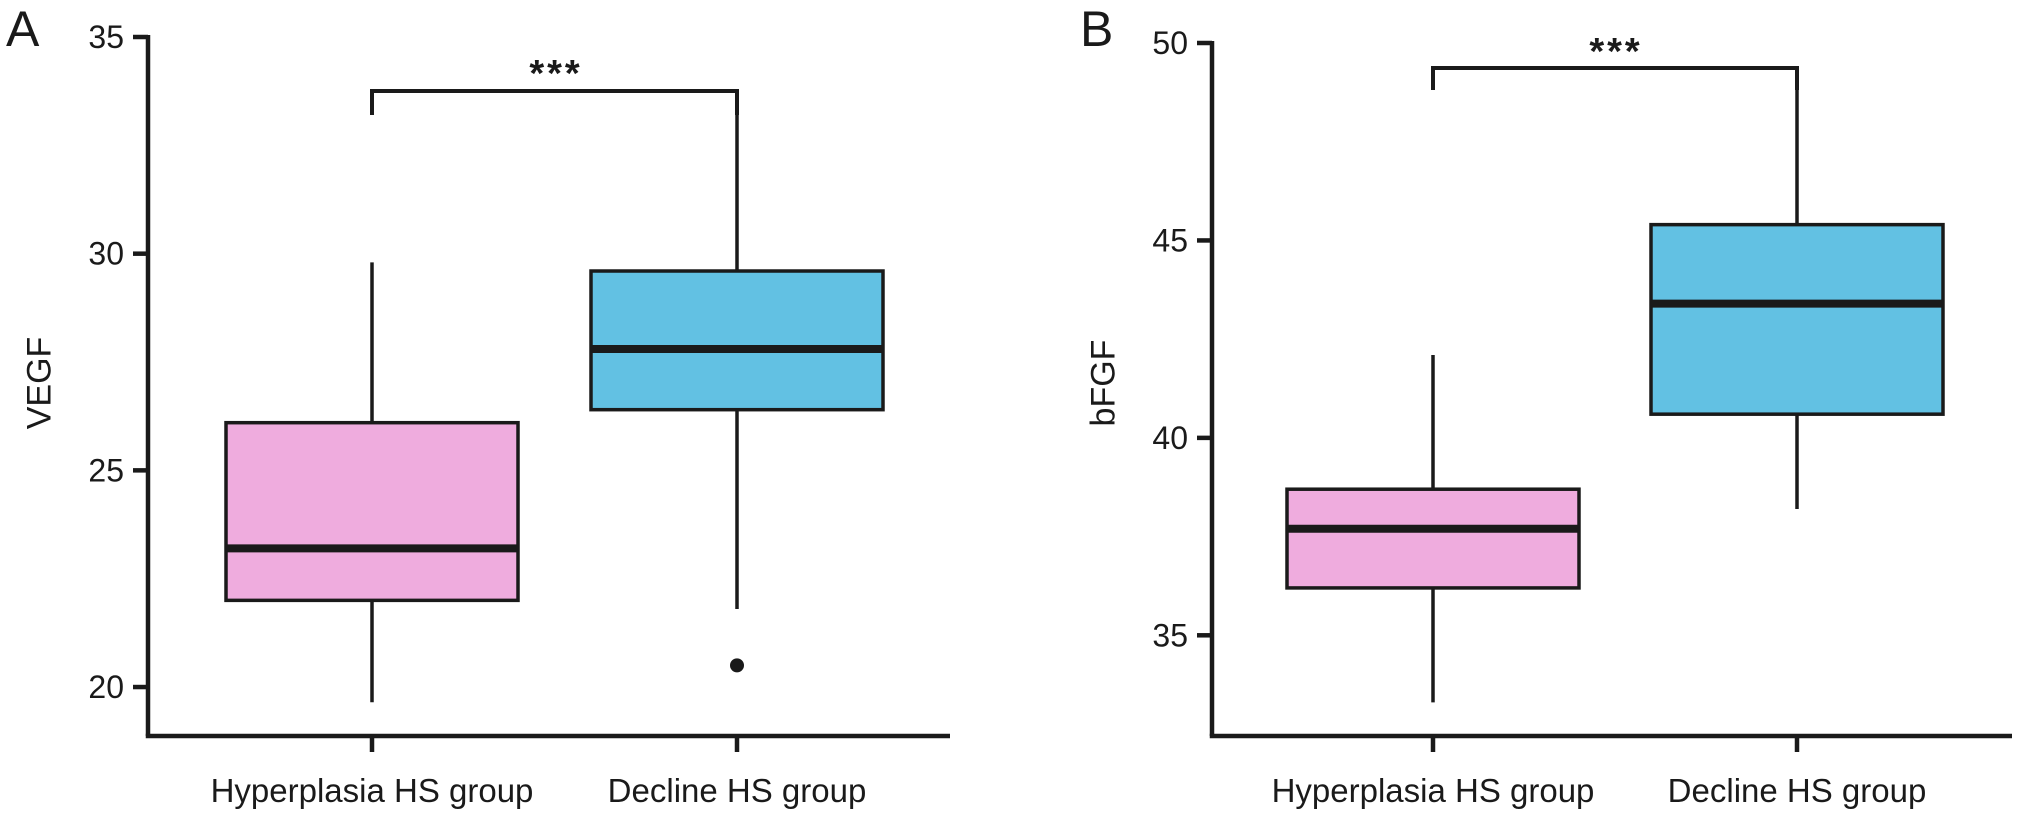 This screenshot has width=2032, height=815. What do you see at coordinates (1170, 438) in the screenshot?
I see `y-axis-tick-label: 40` at bounding box center [1170, 438].